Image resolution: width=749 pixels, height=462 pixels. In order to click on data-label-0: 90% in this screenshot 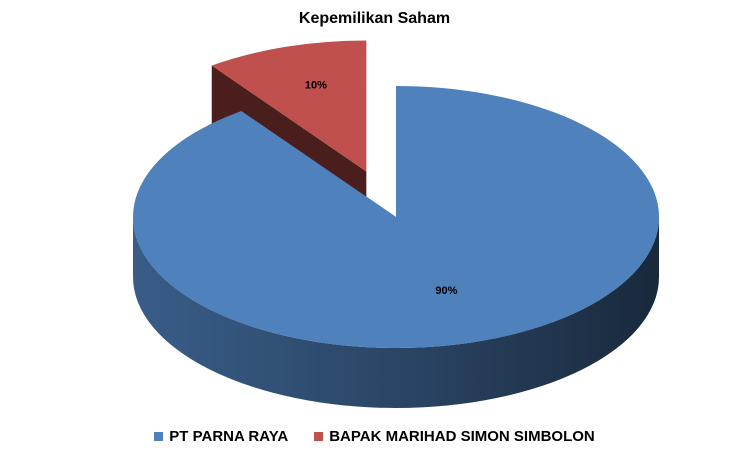, I will do `click(446, 291)`.